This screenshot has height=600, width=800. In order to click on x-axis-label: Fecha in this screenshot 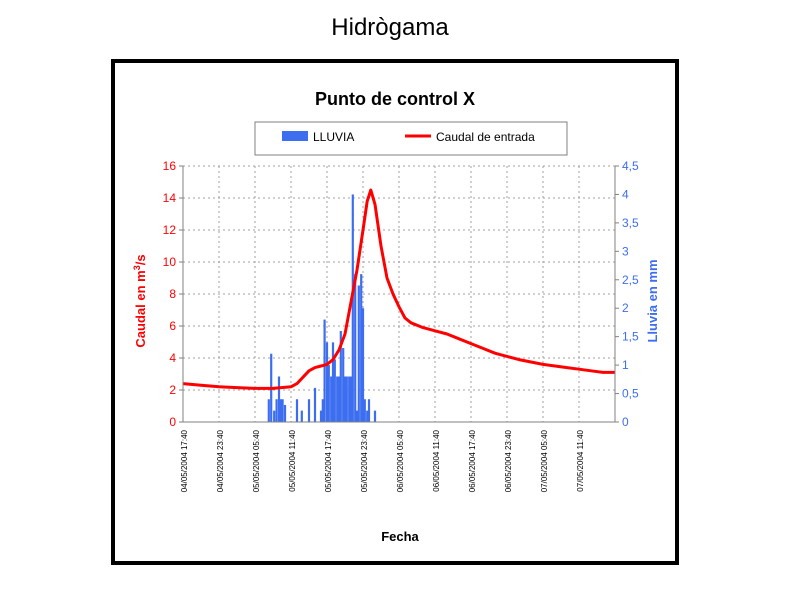, I will do `click(400, 536)`.